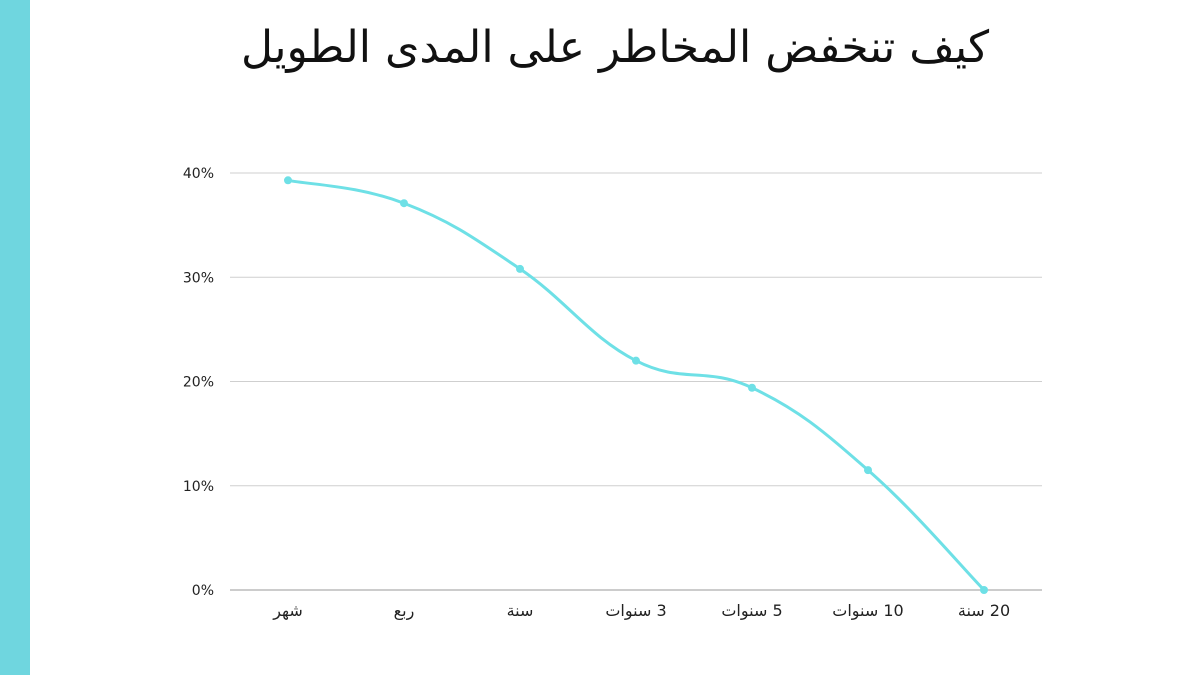 Image resolution: width=1200 pixels, height=675 pixels. Describe the element at coordinates (287, 611) in the screenshot. I see `x-tick-label: شهر` at that location.